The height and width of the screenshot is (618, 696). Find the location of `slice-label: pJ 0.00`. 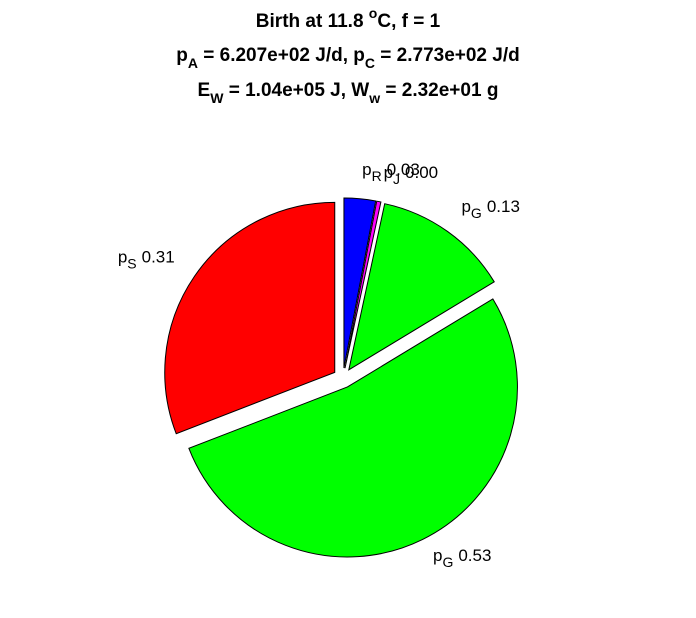

slice-label: pJ 0.00 is located at coordinates (411, 175).